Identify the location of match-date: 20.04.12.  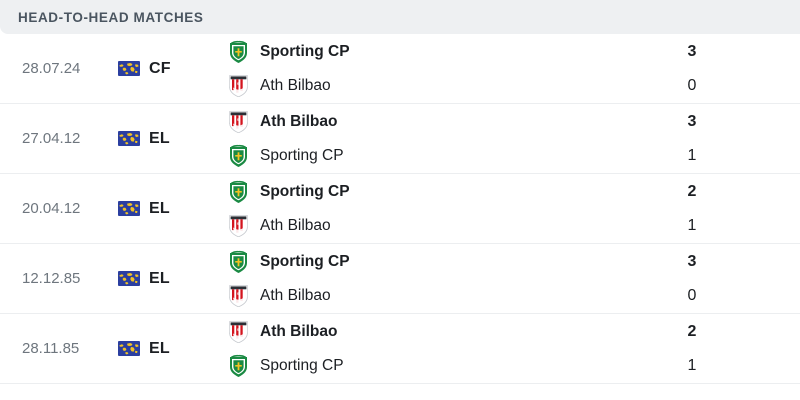
(51, 208).